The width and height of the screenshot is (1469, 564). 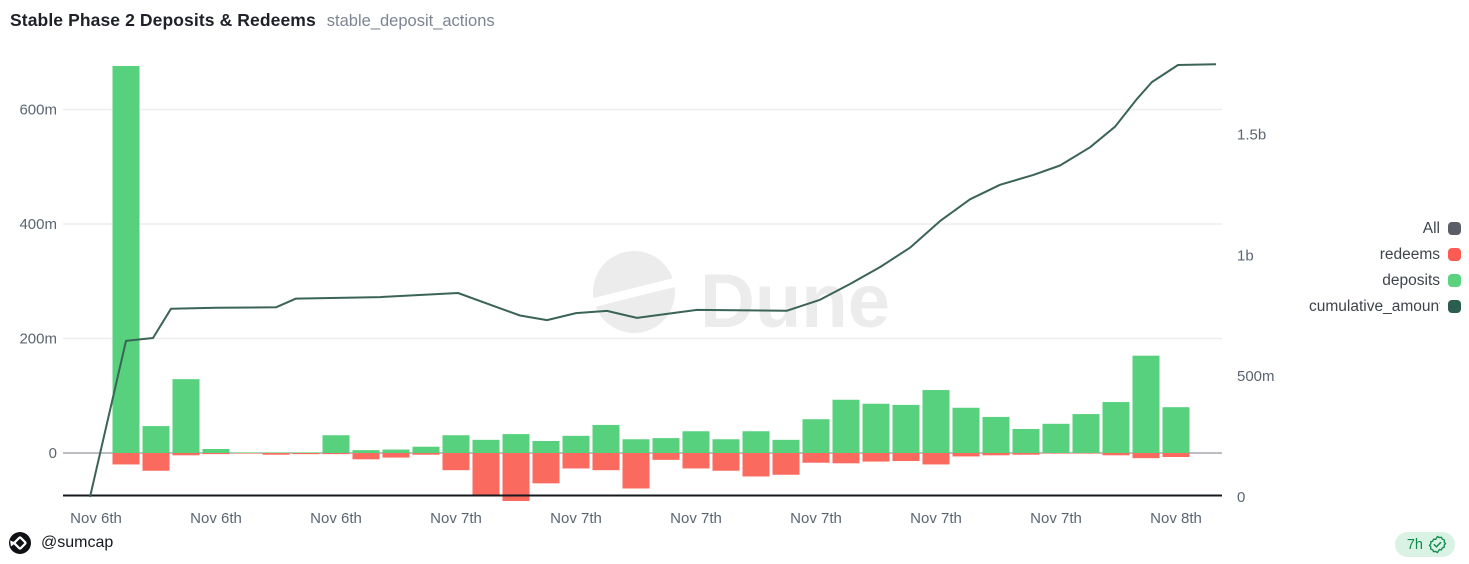 I want to click on left-axis-tick: 200m, so click(x=38, y=339).